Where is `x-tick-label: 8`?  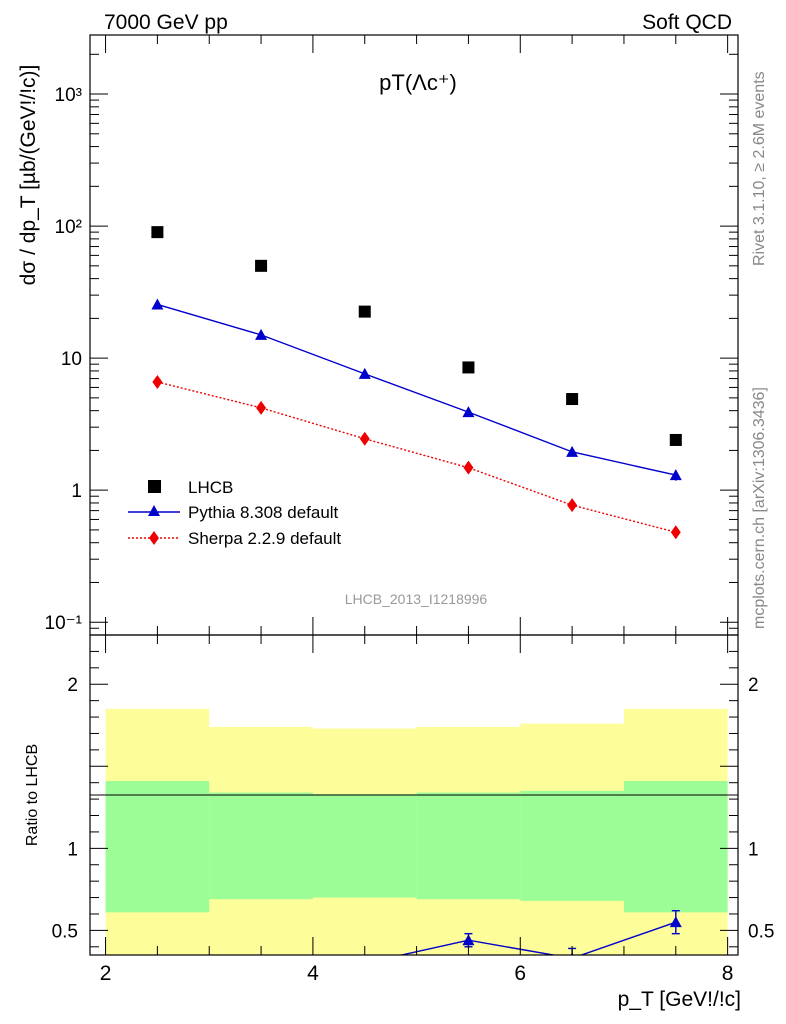 x-tick-label: 8 is located at coordinates (728, 973).